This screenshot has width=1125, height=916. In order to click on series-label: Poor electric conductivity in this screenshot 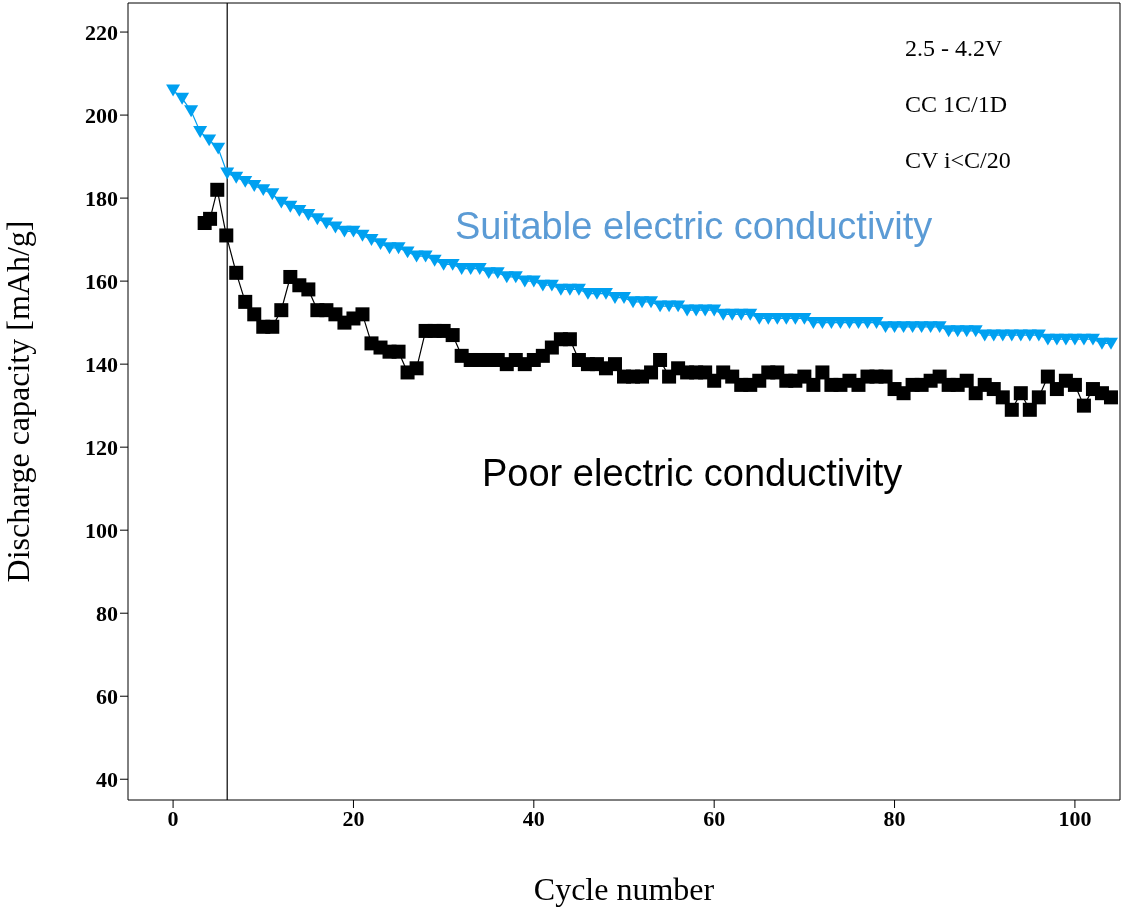, I will do `click(692, 473)`.